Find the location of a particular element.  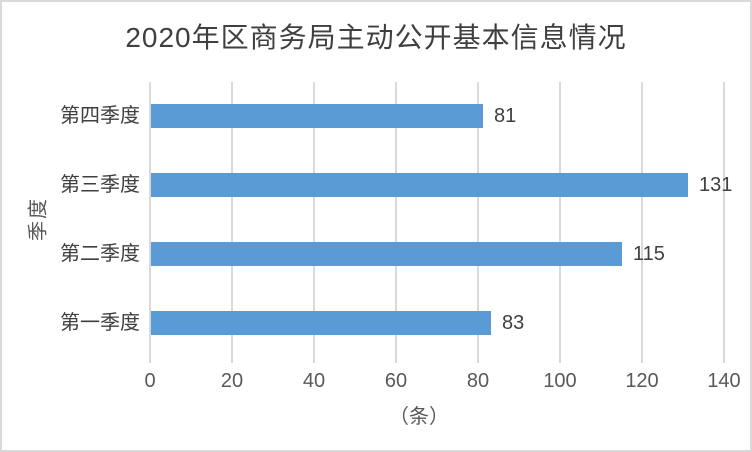

x-tick-label: 140 is located at coordinates (724, 381).